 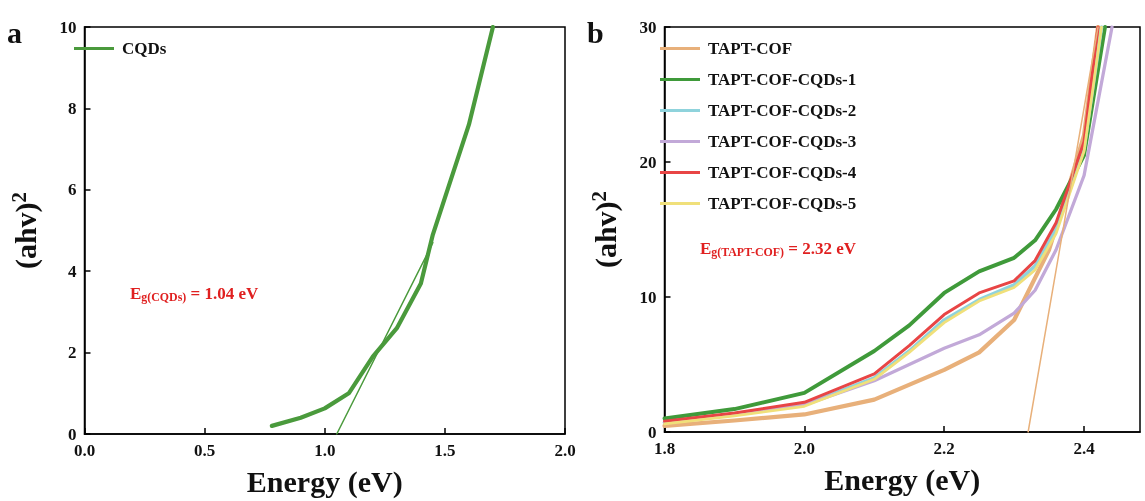 What do you see at coordinates (325, 450) in the screenshot?
I see `x-tick-label: 1.0` at bounding box center [325, 450].